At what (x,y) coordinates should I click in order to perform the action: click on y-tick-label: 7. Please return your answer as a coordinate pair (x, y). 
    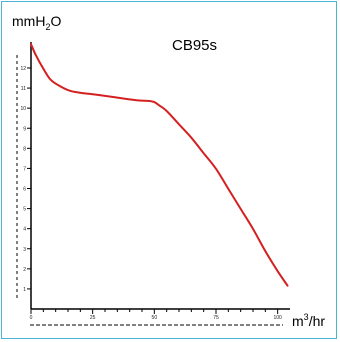
    Looking at the image, I should click on (24, 169).